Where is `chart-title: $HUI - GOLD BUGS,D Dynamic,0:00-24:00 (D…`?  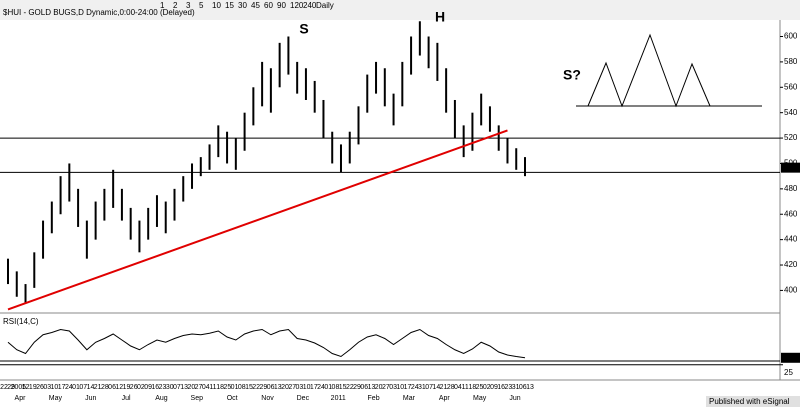 chart-title: $HUI - GOLD BUGS,D Dynamic,0:00-24:00 (D… is located at coordinates (99, 12).